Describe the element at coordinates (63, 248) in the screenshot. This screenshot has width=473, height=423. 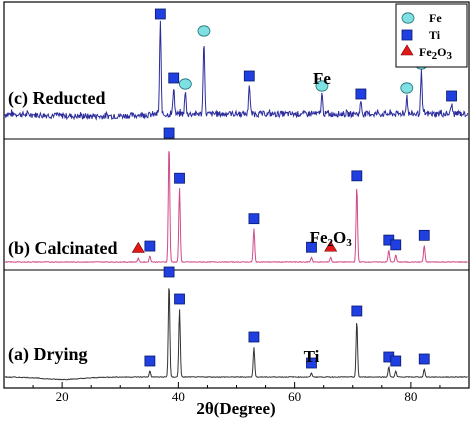
I see `panel-label-1: (b) Calcinated` at that location.